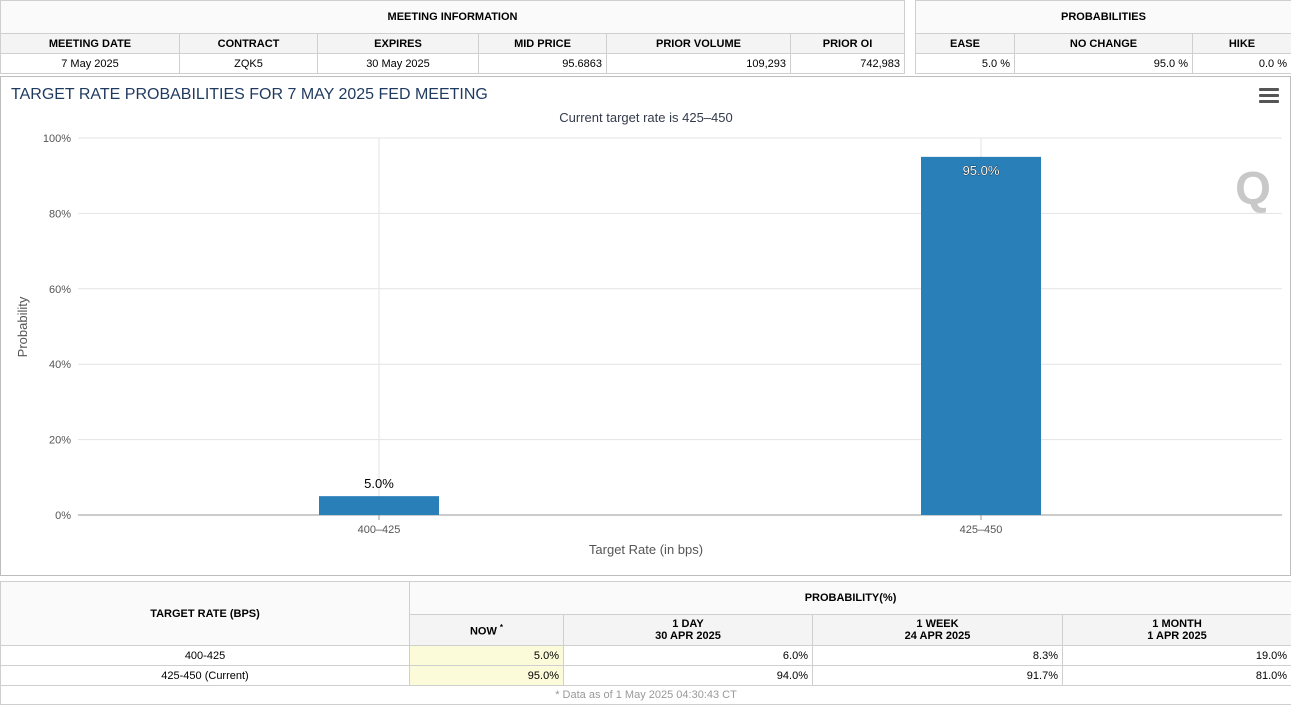 This screenshot has height=709, width=1291. I want to click on header-mid-price: MID PRICE, so click(542, 43).